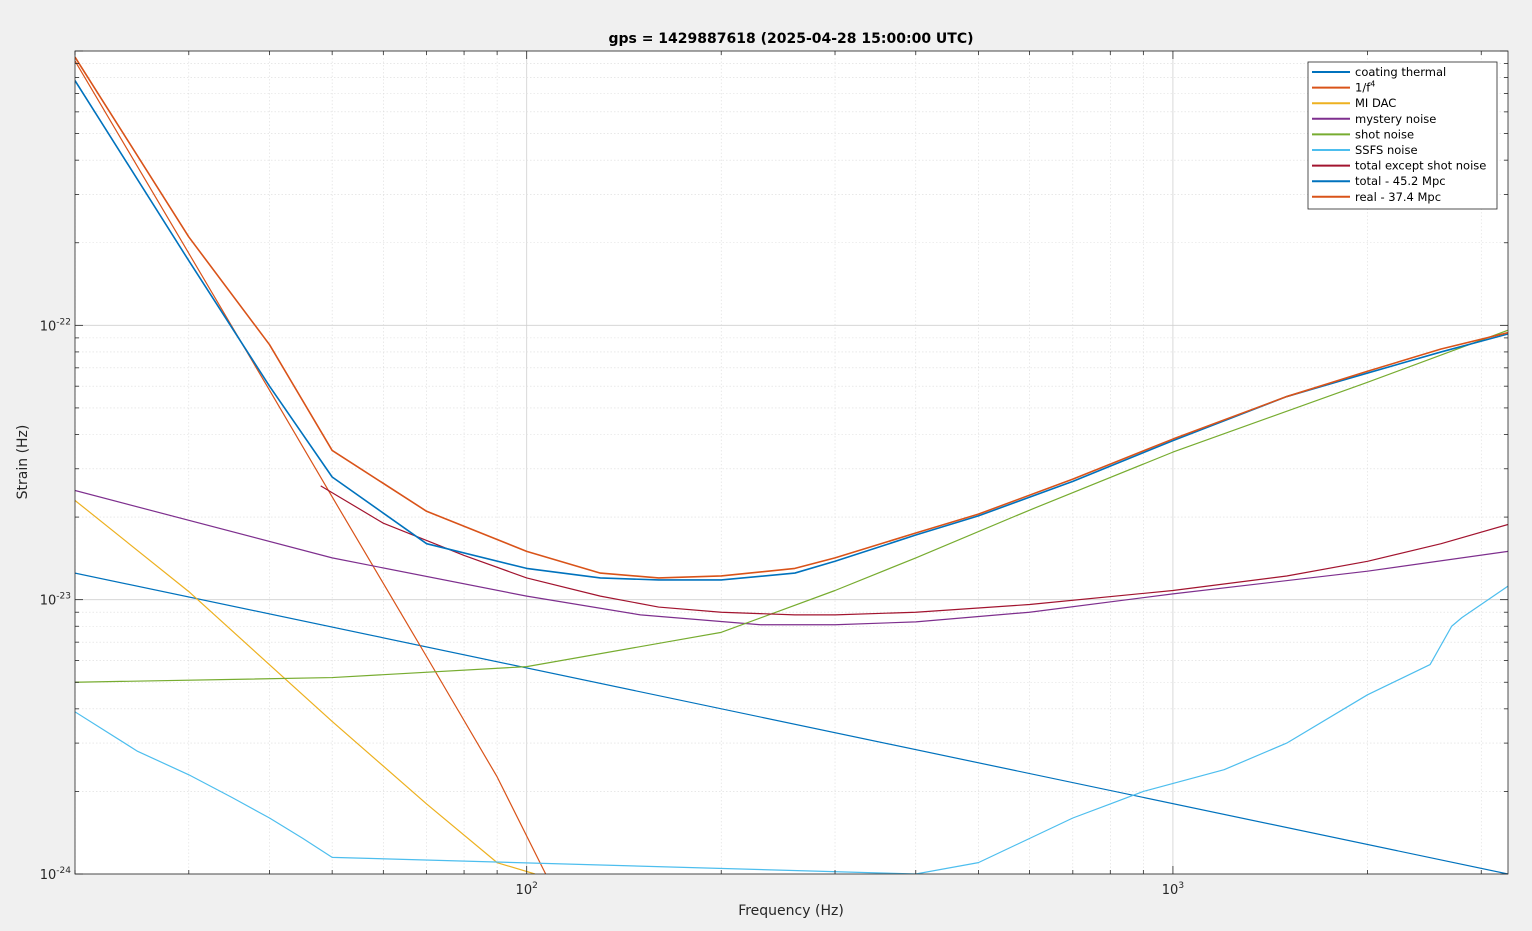 The height and width of the screenshot is (931, 1532). I want to click on legend-entry: shot noise, so click(1384, 134).